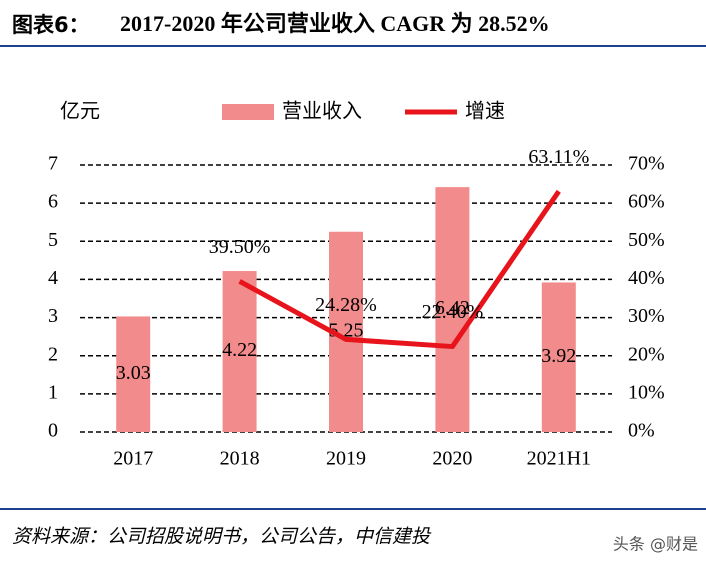 This screenshot has width=706, height=569. What do you see at coordinates (346, 305) in the screenshot?
I see `line-value-label: 24.28%` at bounding box center [346, 305].